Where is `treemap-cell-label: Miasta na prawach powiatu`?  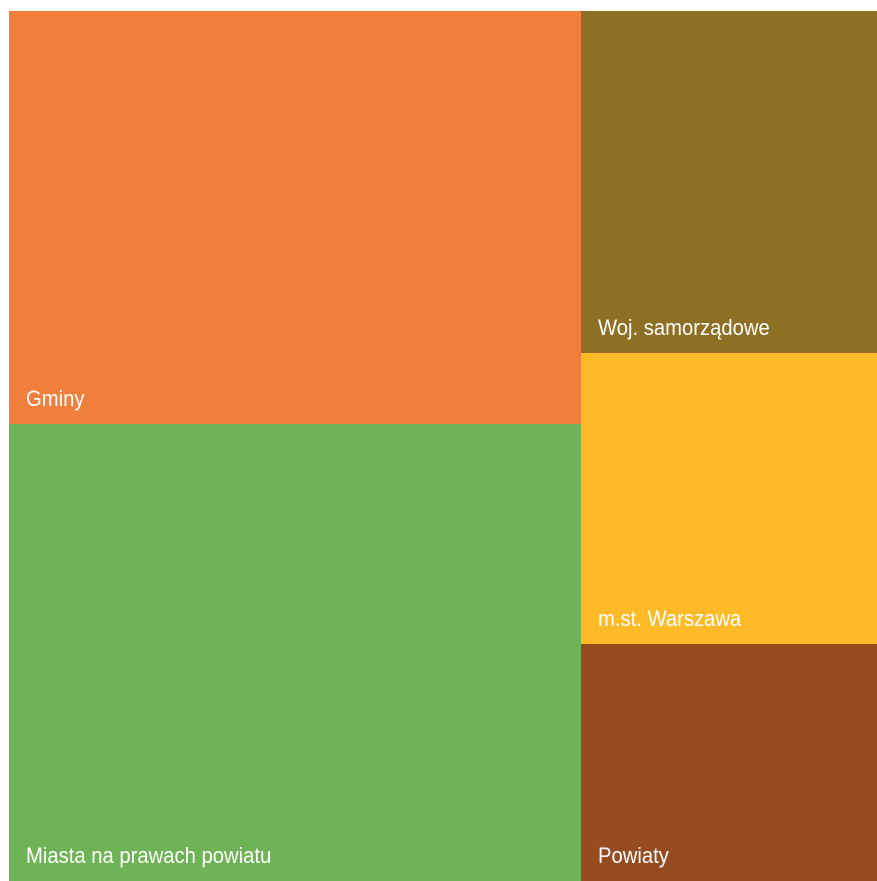 treemap-cell-label: Miasta na prawach powiatu is located at coordinates (149, 855).